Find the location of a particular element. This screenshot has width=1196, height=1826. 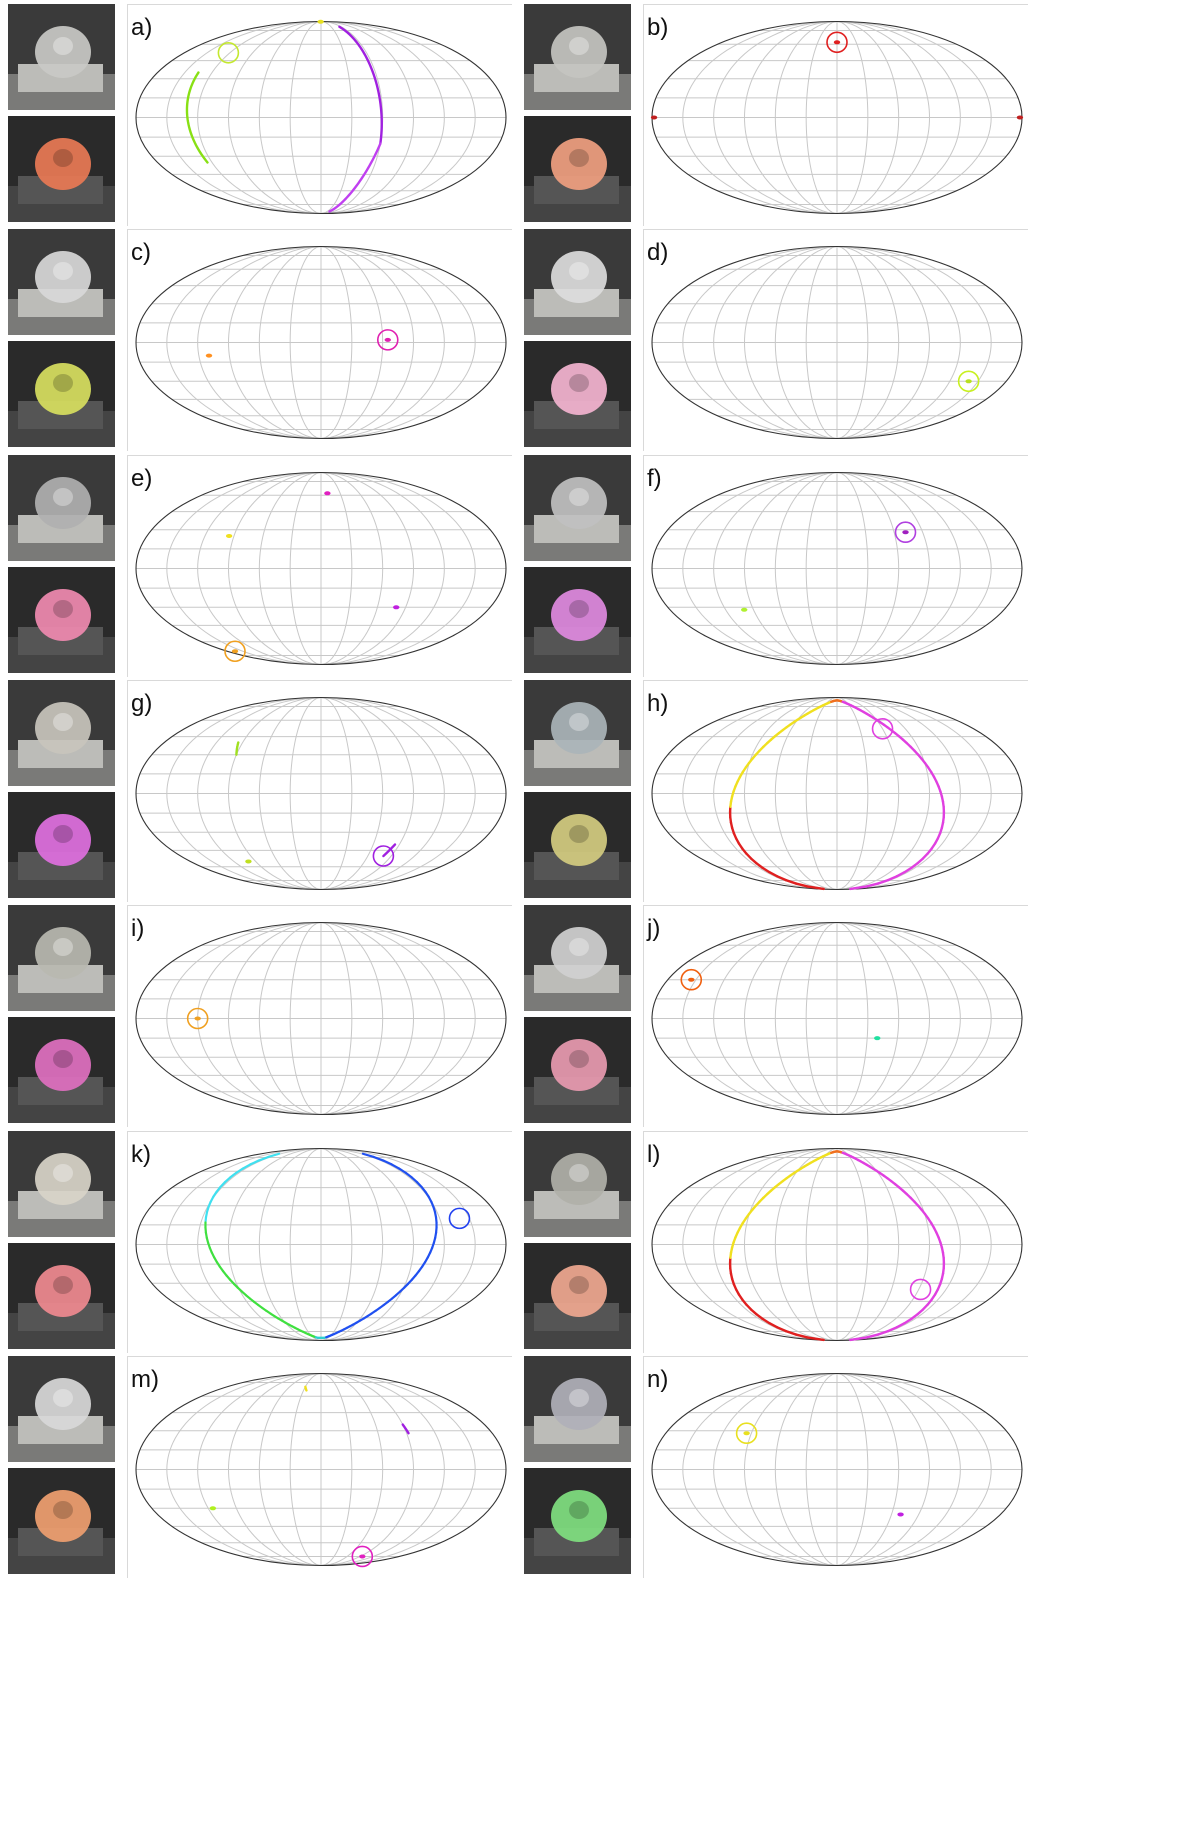

panel-label: k) is located at coordinates (141, 1154).